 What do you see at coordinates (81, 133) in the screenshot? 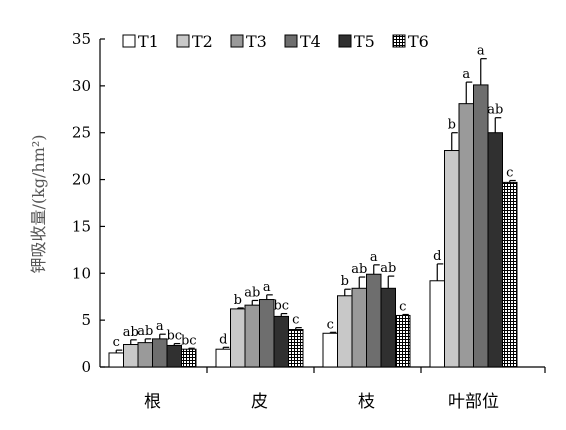
I see `y-tick-label: 25` at bounding box center [81, 133].